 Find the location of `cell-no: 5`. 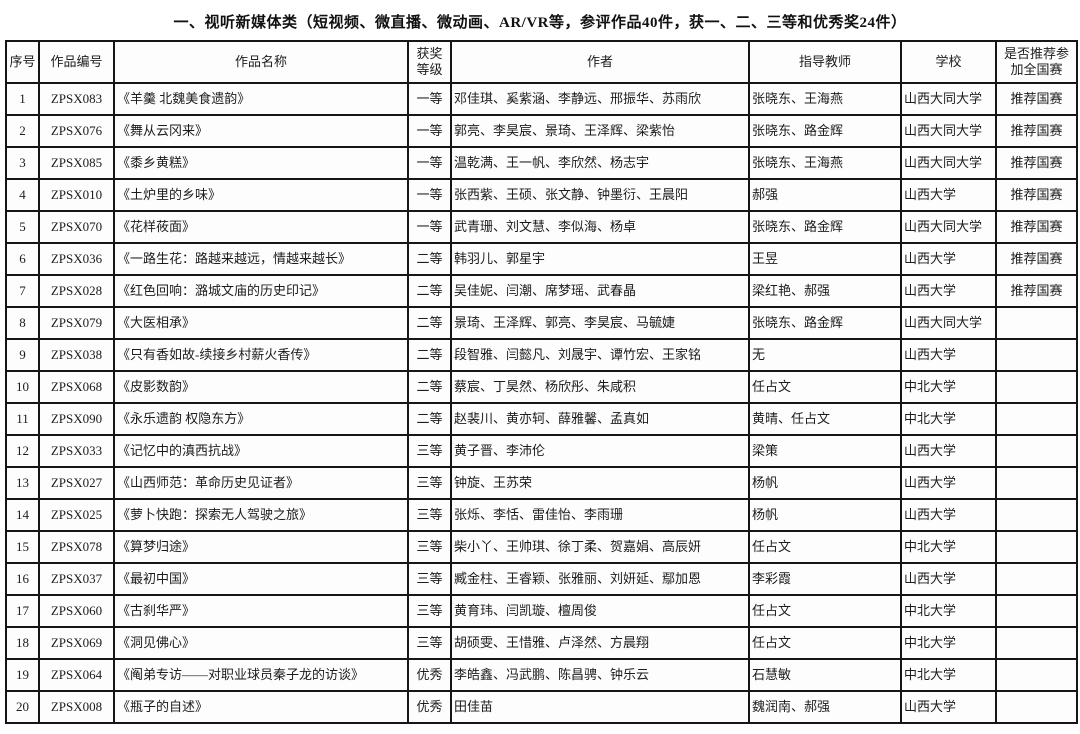

cell-no: 5 is located at coordinates (22, 227).